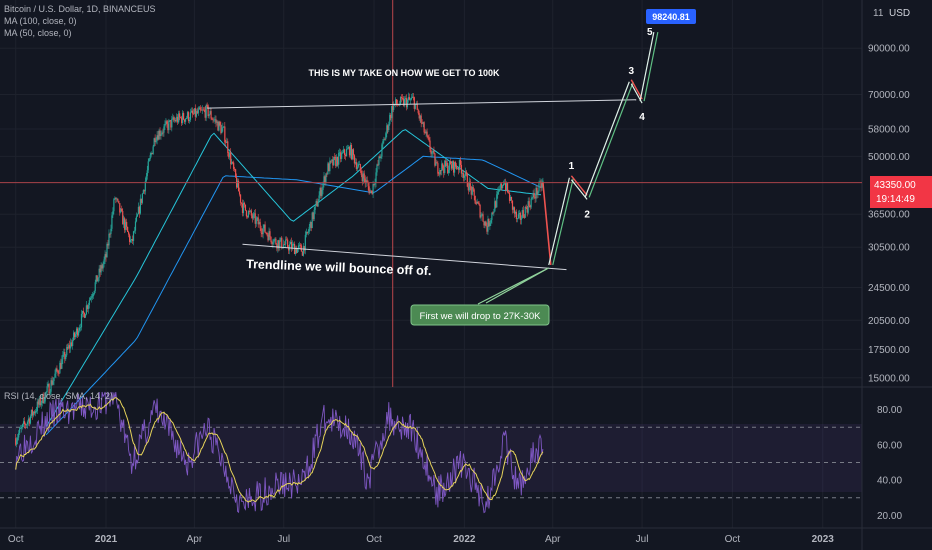  Describe the element at coordinates (404, 73) in the screenshot. I see `headline-annotation: THIS IS MY TAKE ON HOW WE GET TO 100K` at that location.